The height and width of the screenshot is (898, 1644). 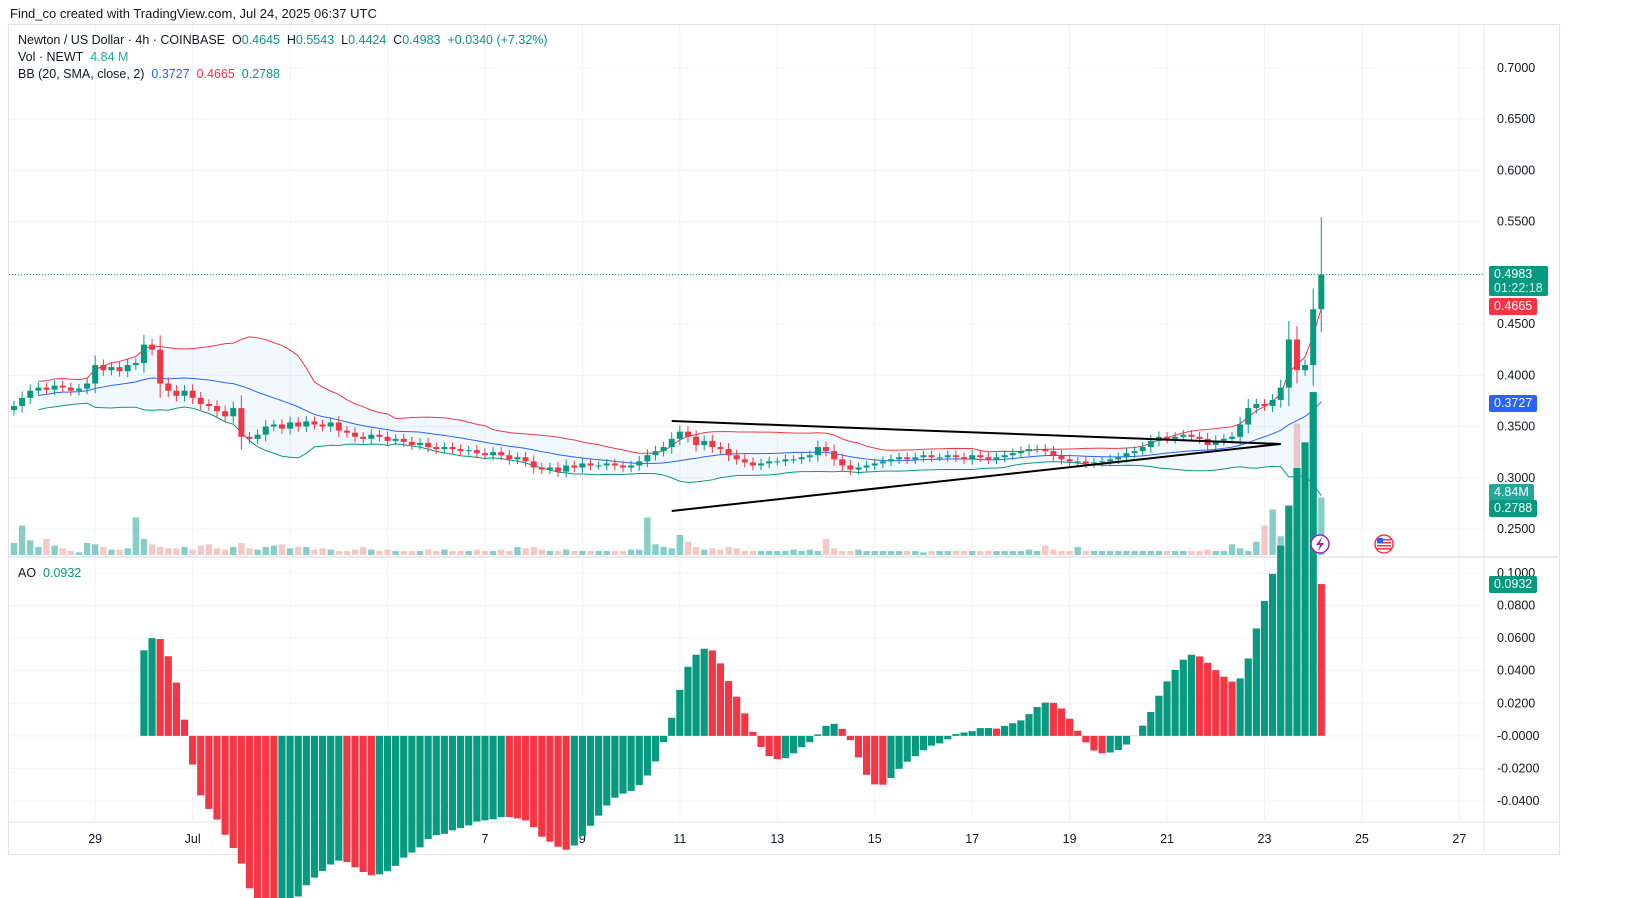 What do you see at coordinates (62, 573) in the screenshot?
I see `ao-legend-value: 0.0932` at bounding box center [62, 573].